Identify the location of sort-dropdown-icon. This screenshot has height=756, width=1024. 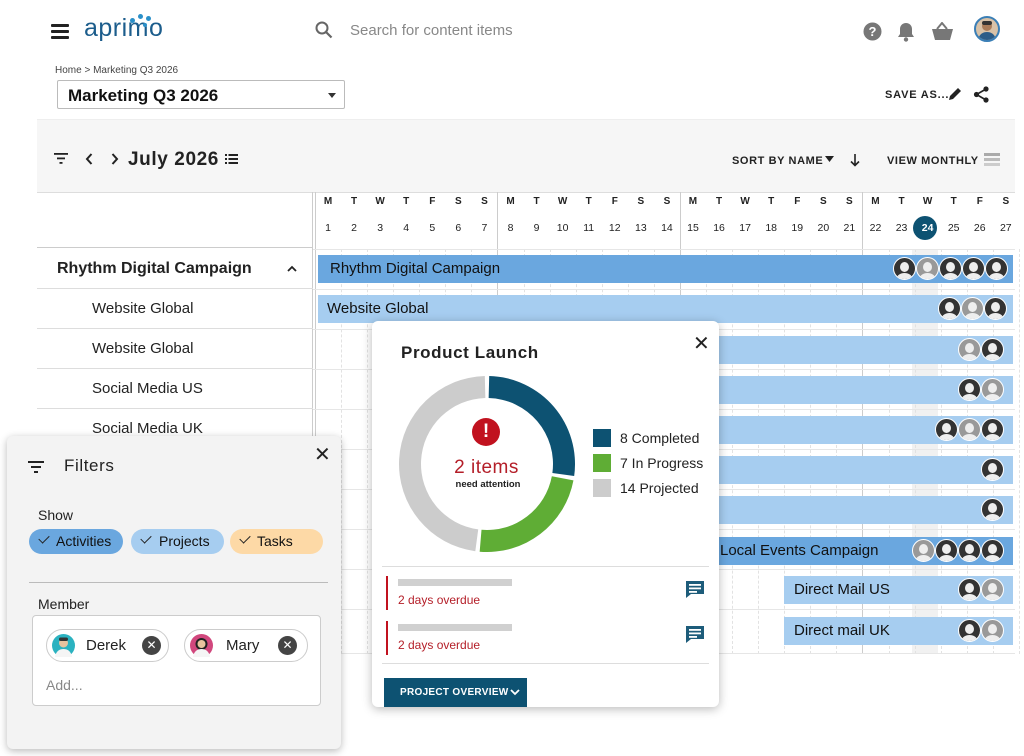
(829, 159).